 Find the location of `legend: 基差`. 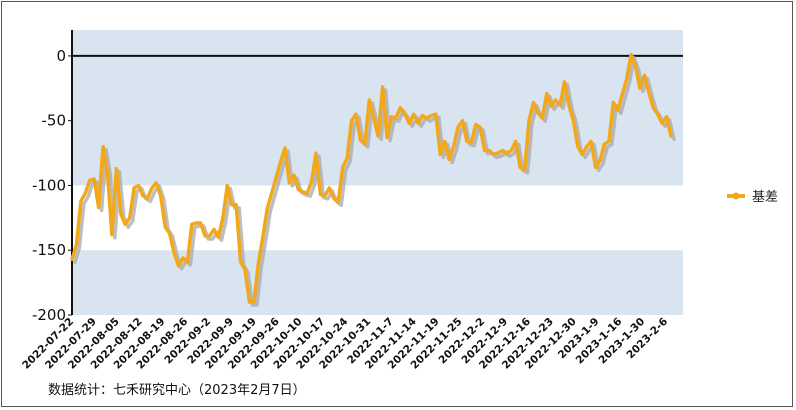

legend: 基差 is located at coordinates (752, 197).